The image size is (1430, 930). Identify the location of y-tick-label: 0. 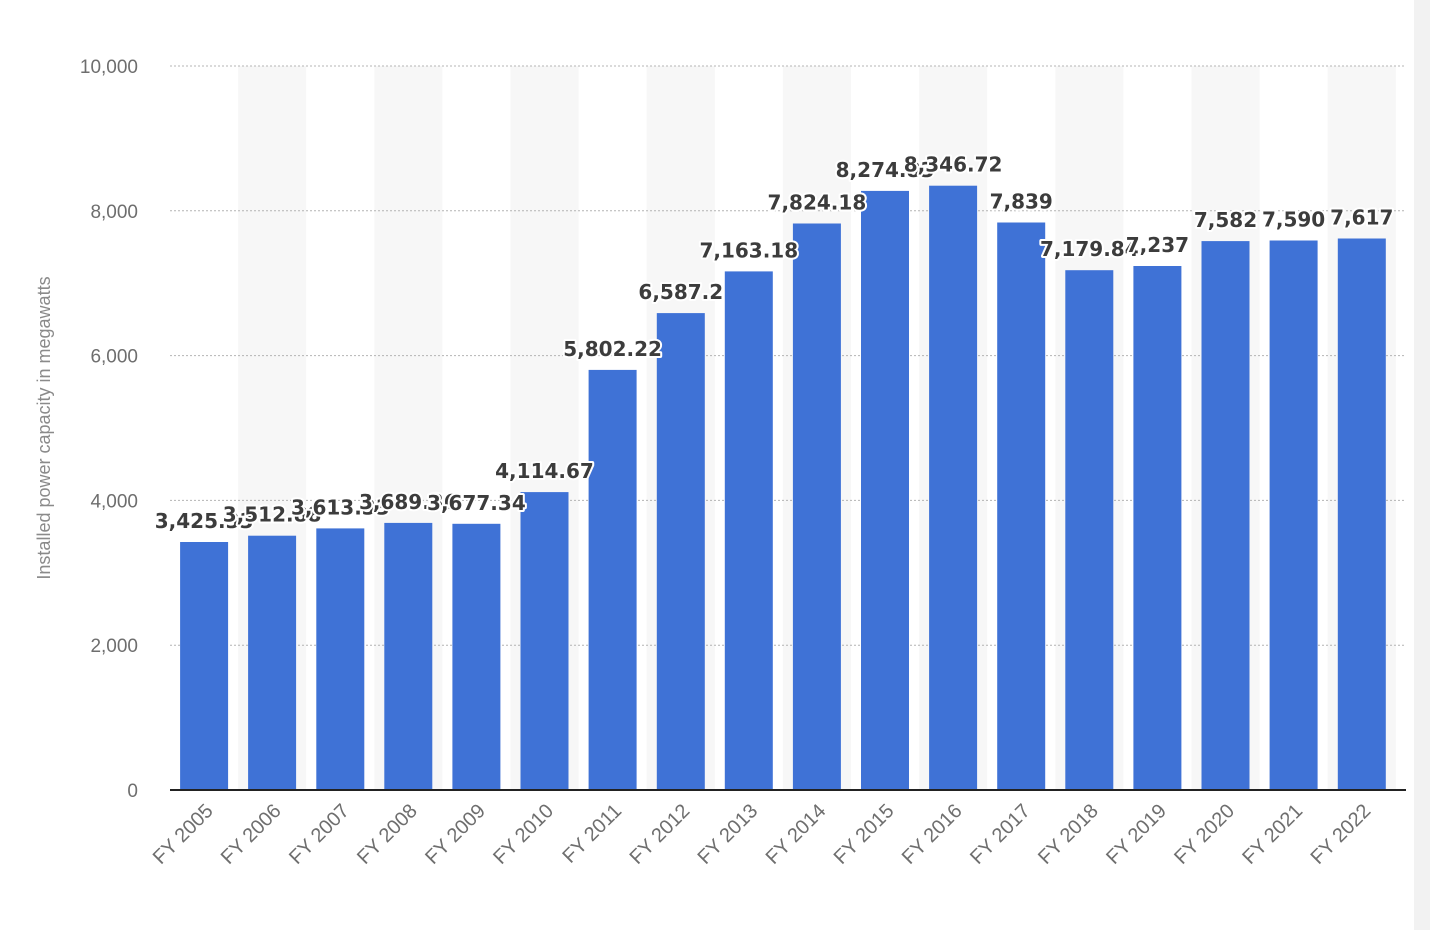
(132, 791).